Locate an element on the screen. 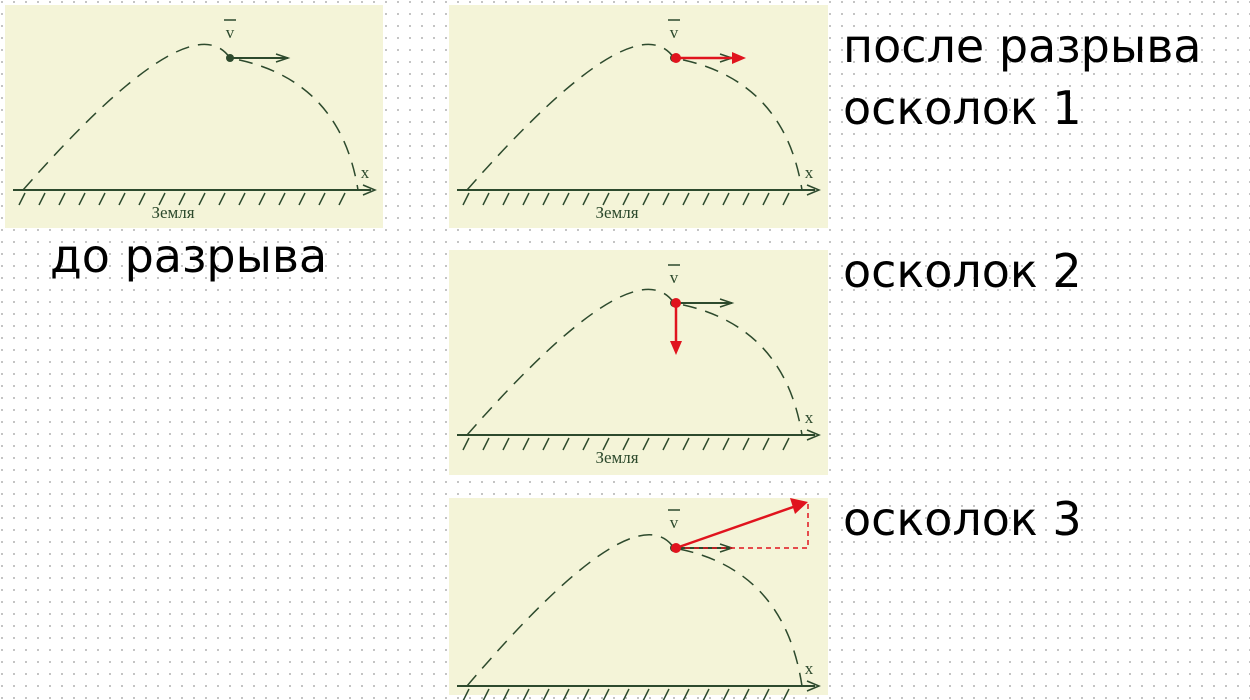  component-lines is located at coordinates (742, 525).